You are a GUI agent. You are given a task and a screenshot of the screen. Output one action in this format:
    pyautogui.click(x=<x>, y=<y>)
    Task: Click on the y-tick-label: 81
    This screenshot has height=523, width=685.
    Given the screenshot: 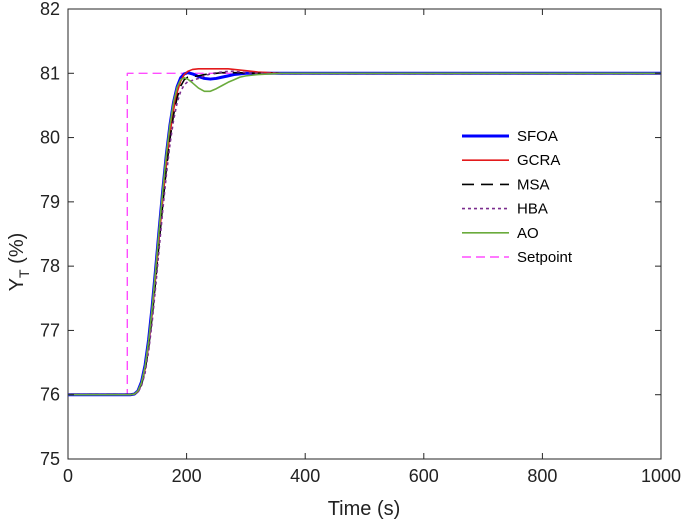 What is the action you would take?
    pyautogui.click(x=50, y=73)
    